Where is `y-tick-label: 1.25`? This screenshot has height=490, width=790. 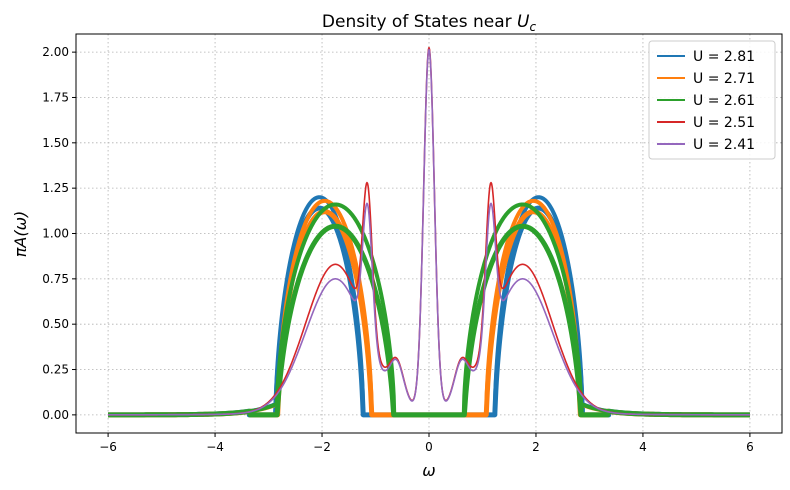 y-tick-label: 1.25 is located at coordinates (55, 188).